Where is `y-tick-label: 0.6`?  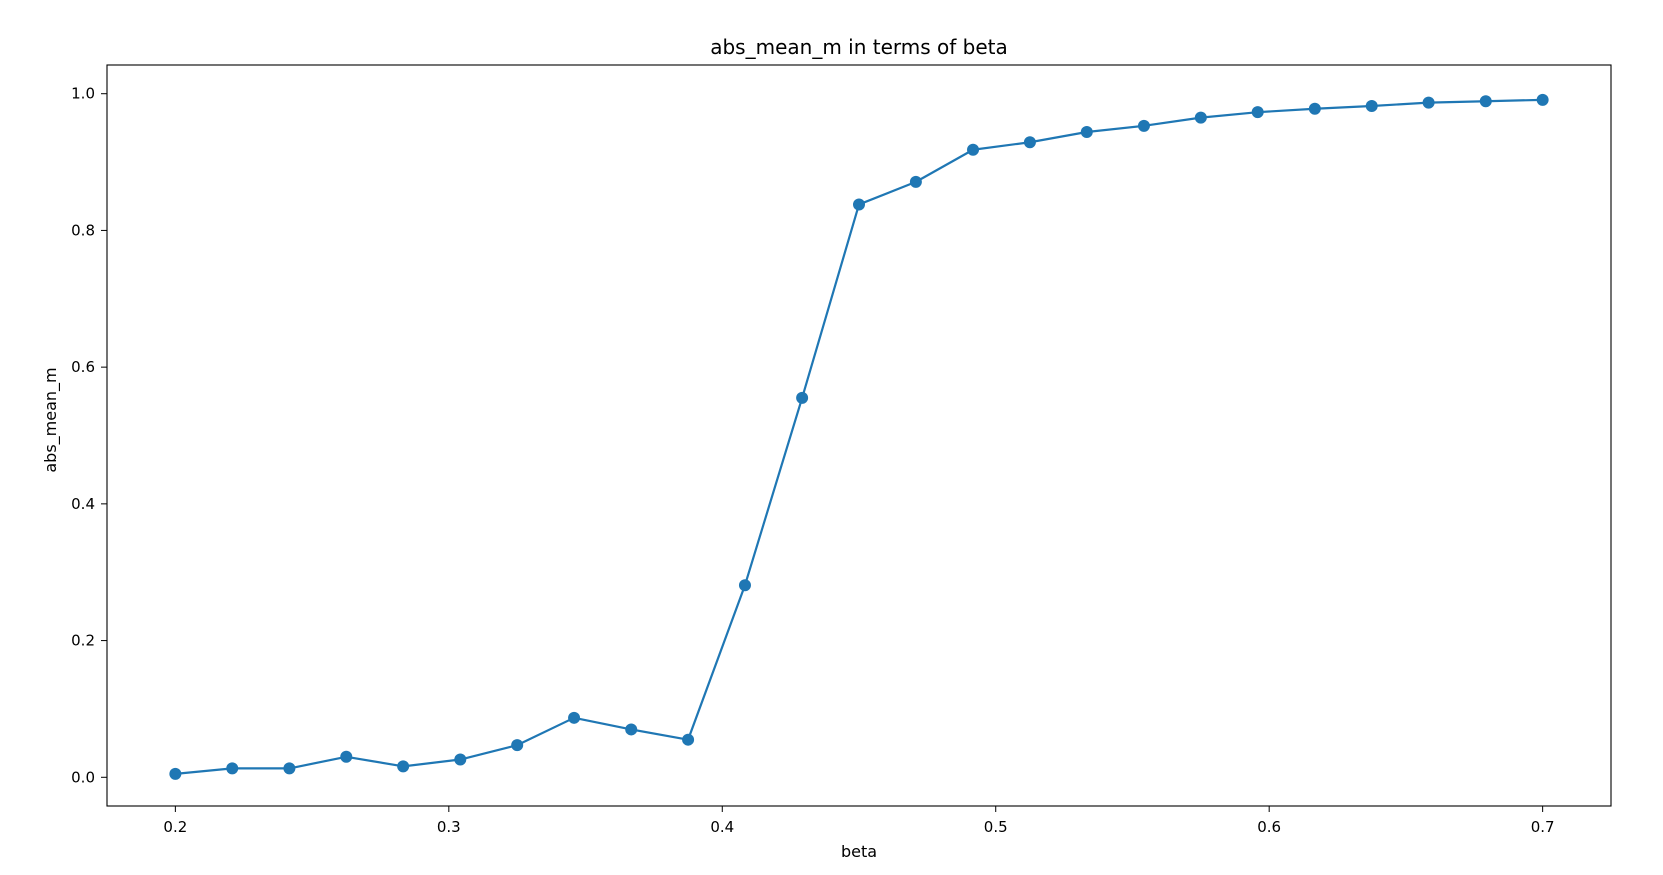 y-tick-label: 0.6 is located at coordinates (83, 367).